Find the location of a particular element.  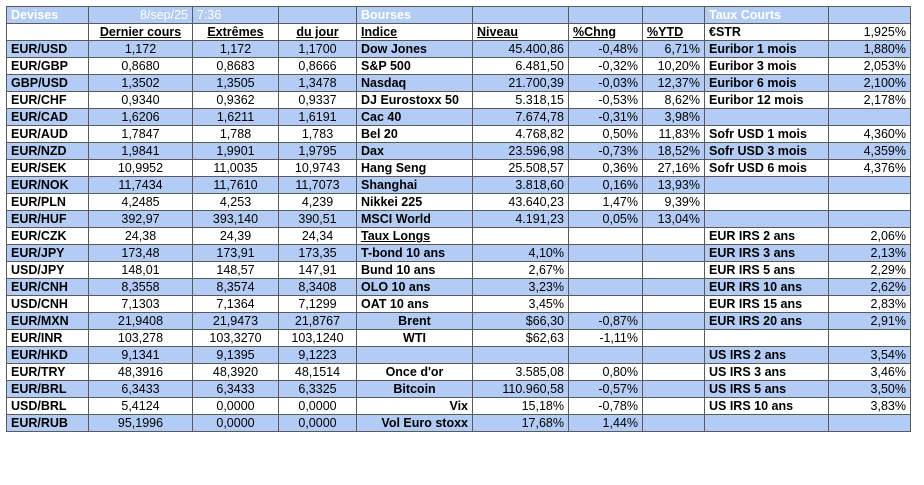

rate-name: EUR IRS 2 ans is located at coordinates (766, 236).